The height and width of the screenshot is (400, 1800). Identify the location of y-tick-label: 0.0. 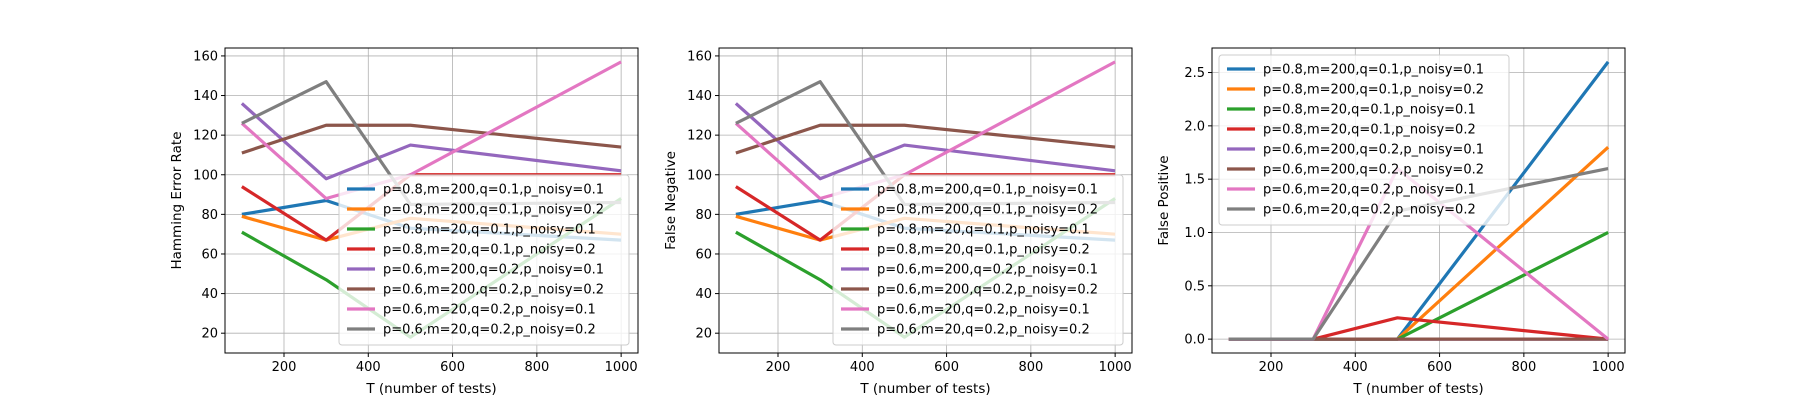
(1194, 340).